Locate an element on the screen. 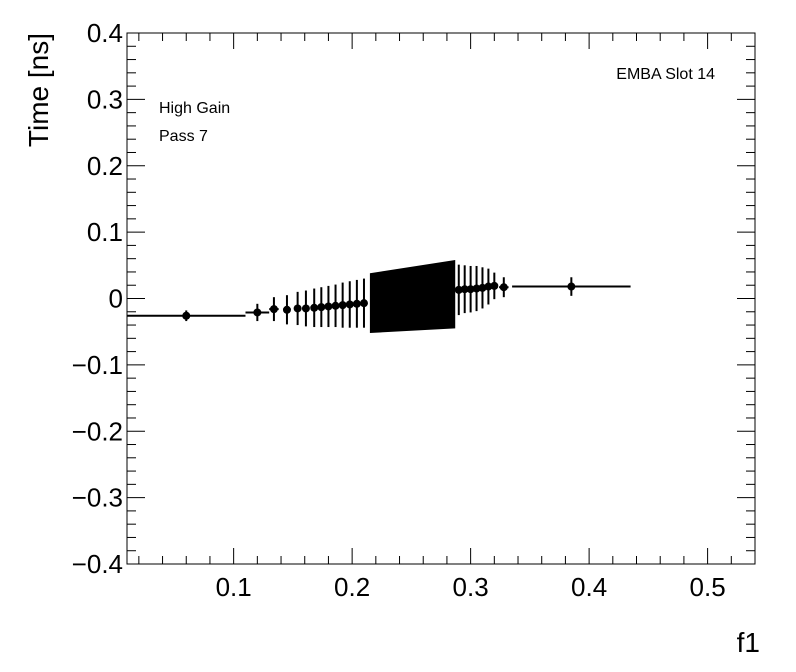 The height and width of the screenshot is (672, 796). y-tick-label: −0.2 is located at coordinates (97, 431).